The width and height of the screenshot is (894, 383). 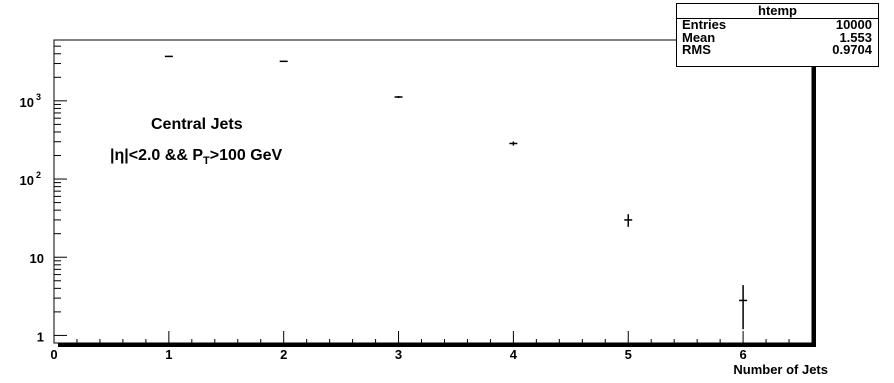 I want to click on x-axis: 0 1 2 3 4 5 6, so click(x=431, y=346).